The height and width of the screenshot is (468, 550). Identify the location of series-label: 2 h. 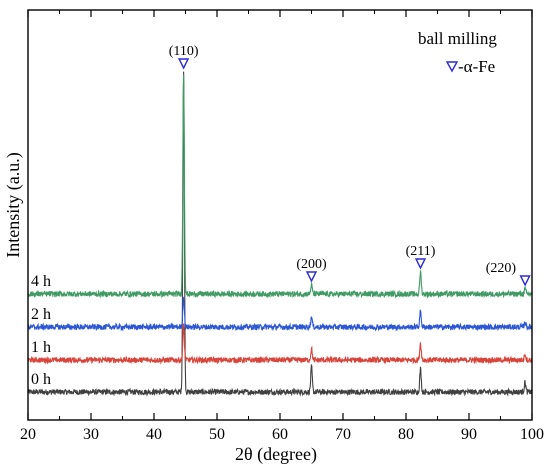
(41, 314).